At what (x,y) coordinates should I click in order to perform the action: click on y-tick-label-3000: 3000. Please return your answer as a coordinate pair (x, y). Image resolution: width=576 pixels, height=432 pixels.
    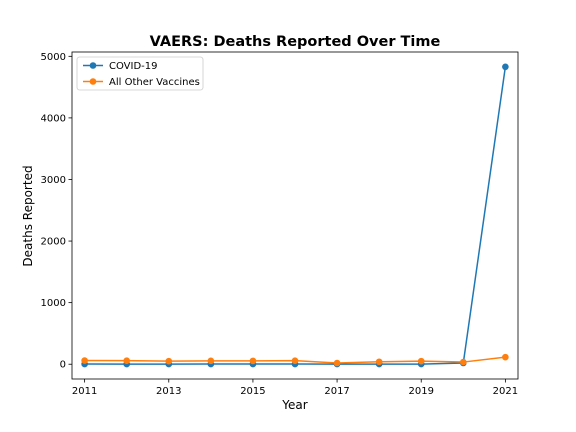
    Looking at the image, I should click on (53, 180).